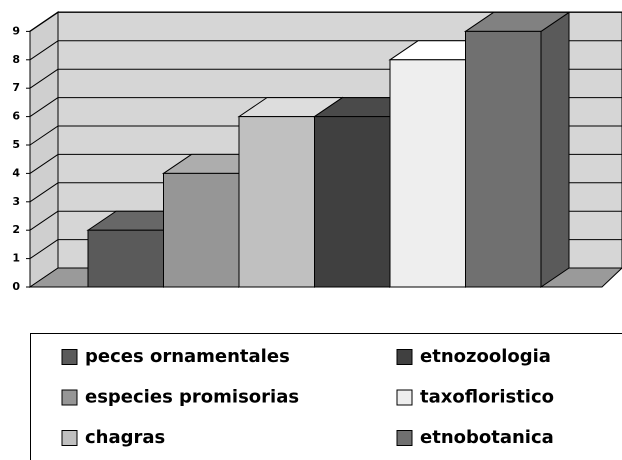 Image resolution: width=622 pixels, height=460 pixels. I want to click on side-wall, so click(44, 149).